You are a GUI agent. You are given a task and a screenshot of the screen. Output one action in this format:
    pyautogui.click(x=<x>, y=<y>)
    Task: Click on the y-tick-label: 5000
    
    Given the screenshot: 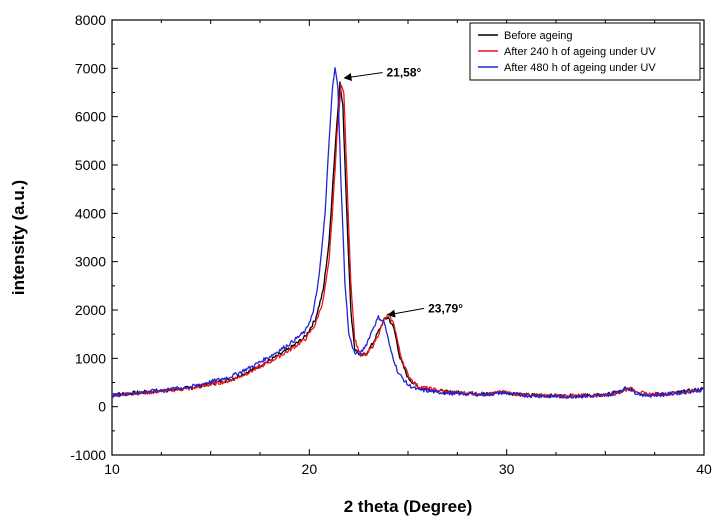 What is the action you would take?
    pyautogui.click(x=90, y=165)
    